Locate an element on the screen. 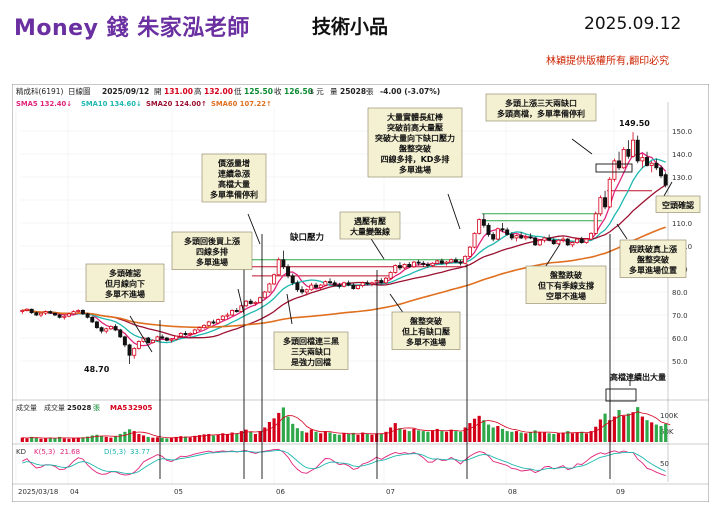  x-tick-label: 07 is located at coordinates (390, 492).